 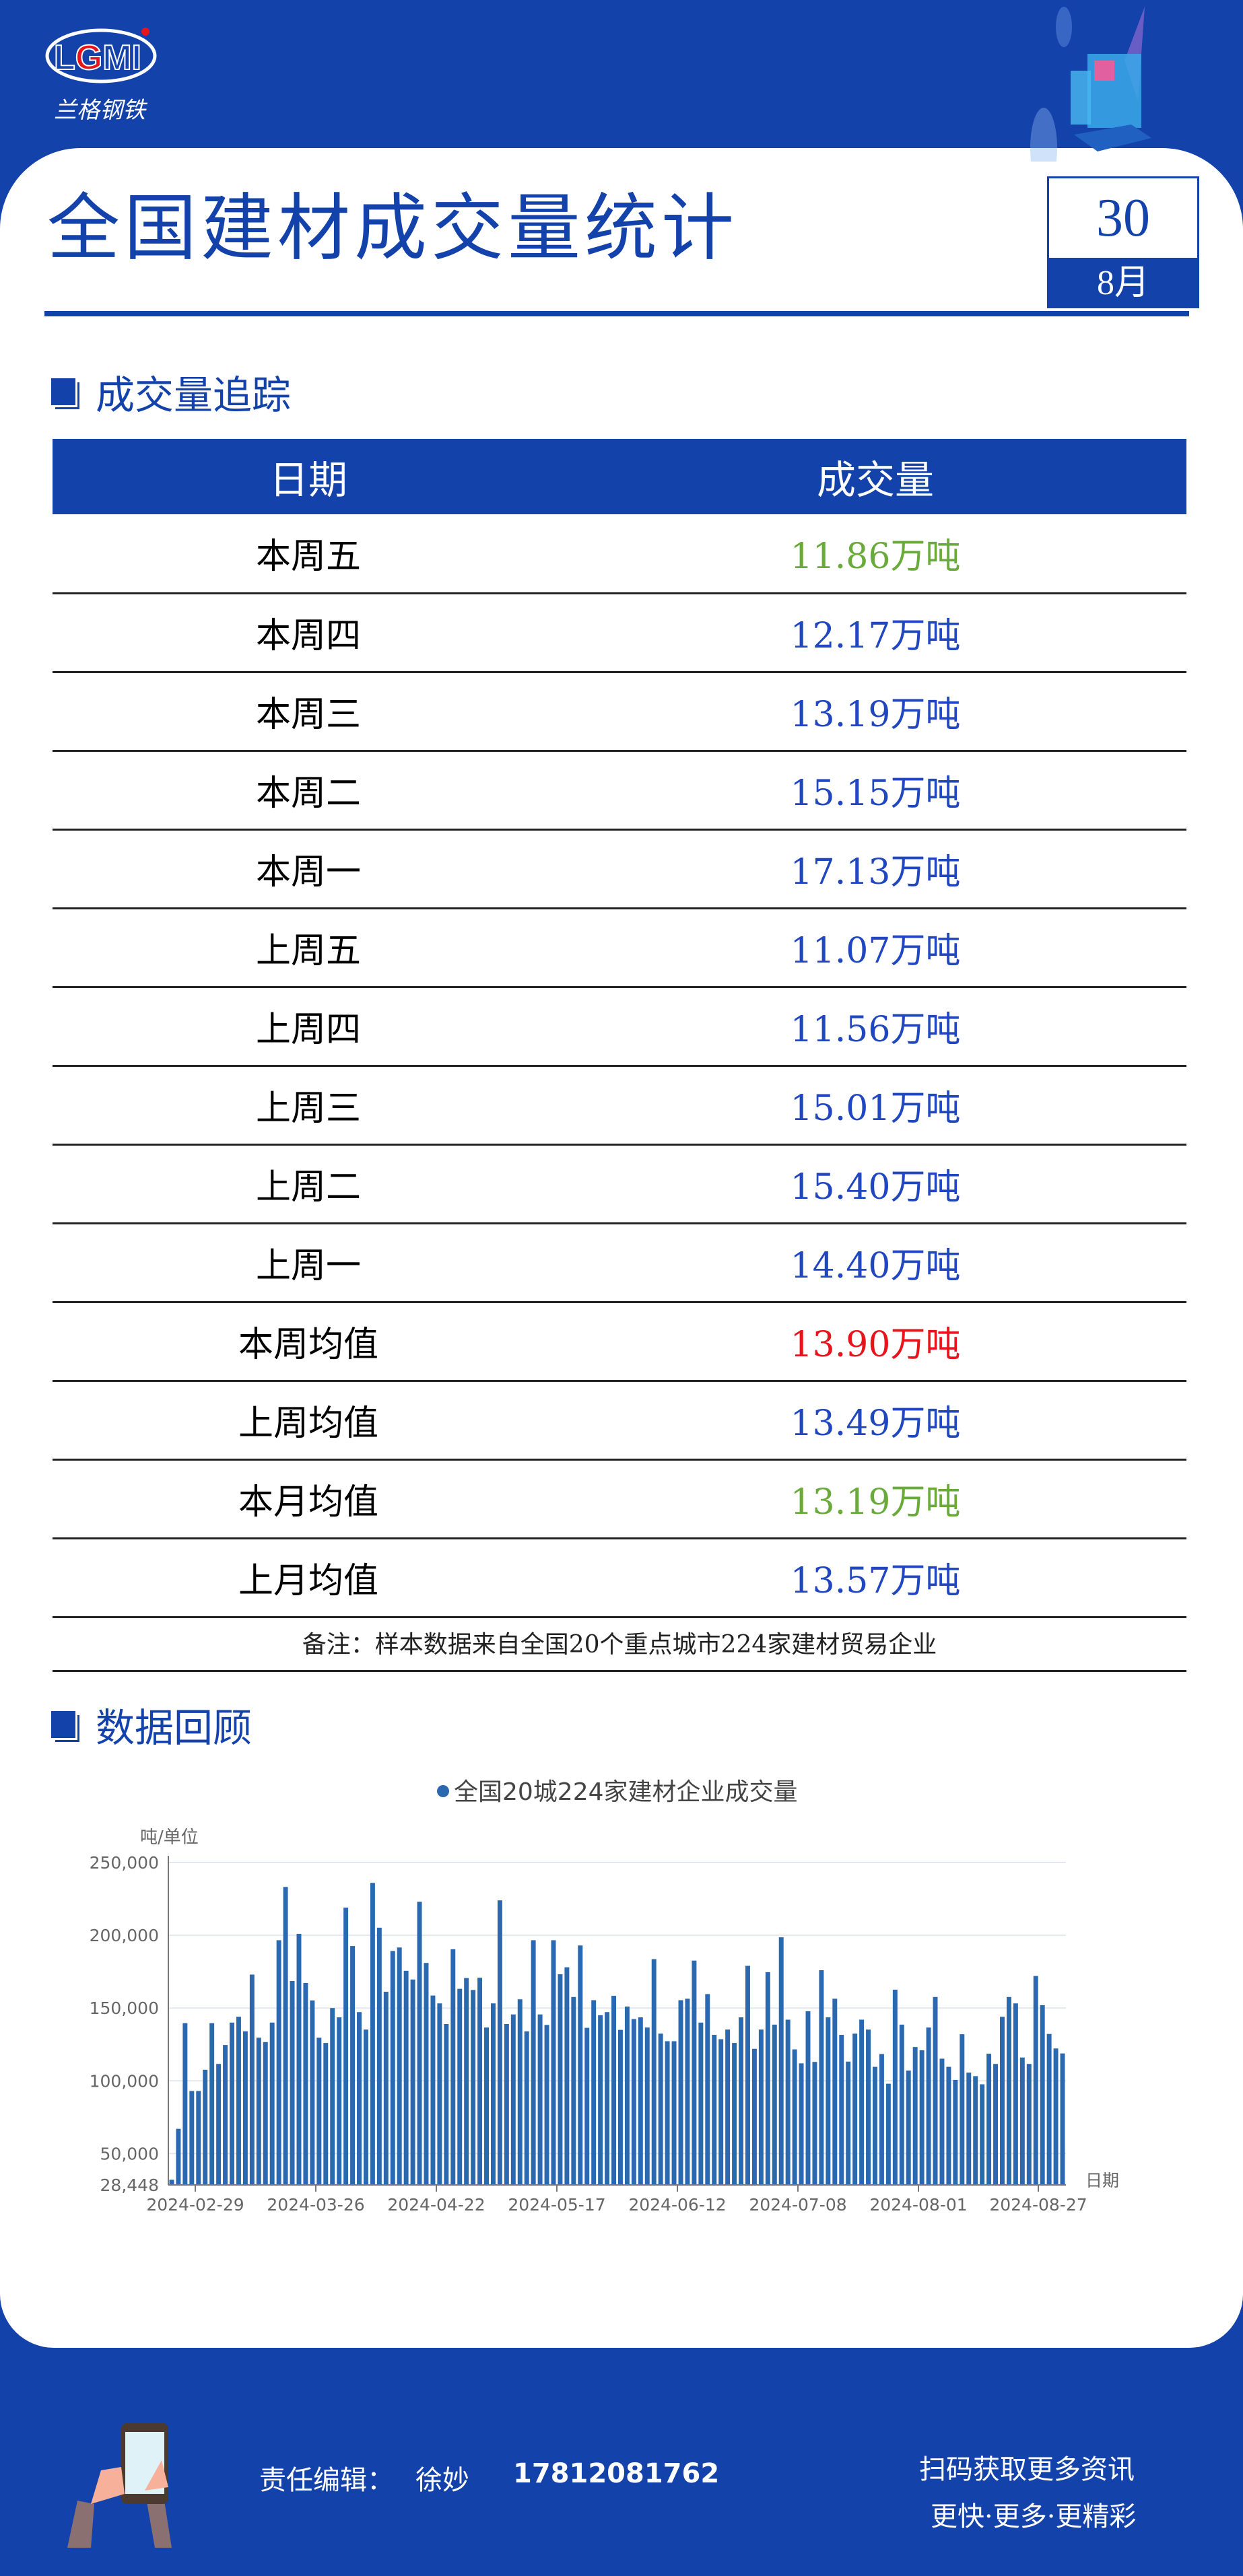 What do you see at coordinates (151, 1724) in the screenshot?
I see `section-data-review: 数据回顾` at bounding box center [151, 1724].